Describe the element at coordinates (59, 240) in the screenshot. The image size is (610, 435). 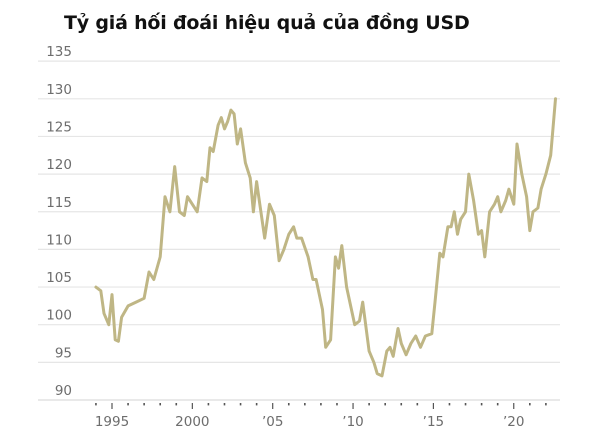
I see `y-tick-label: 110` at that location.